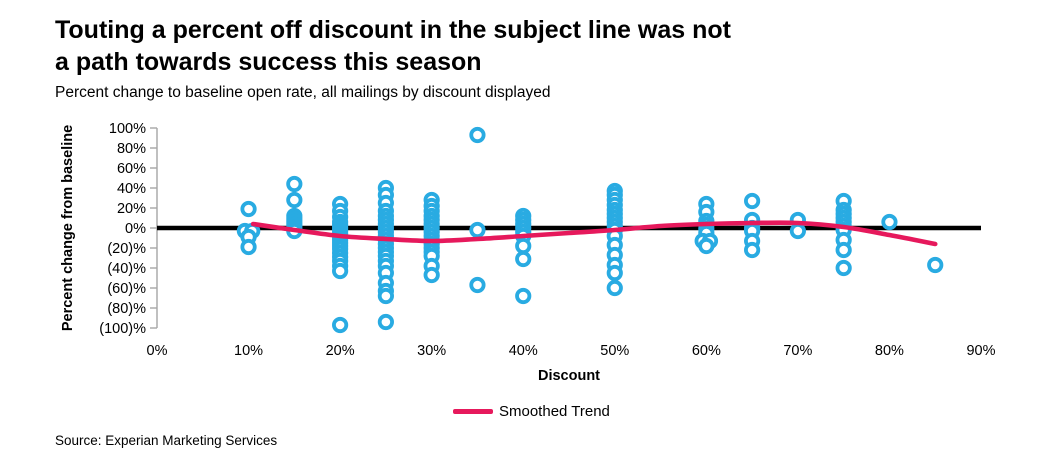 Image resolution: width=1040 pixels, height=461 pixels. I want to click on y-tick-label: 20%, so click(131, 209).